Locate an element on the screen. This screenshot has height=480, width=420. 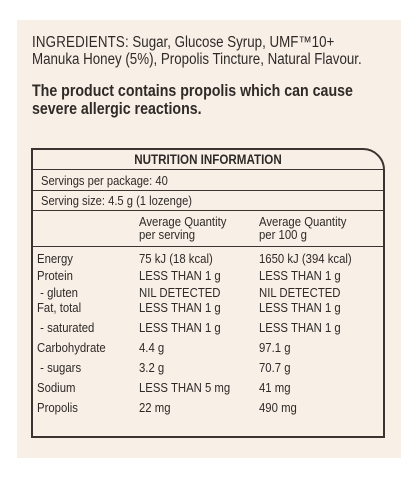
row-name: Sodium is located at coordinates (56, 387).